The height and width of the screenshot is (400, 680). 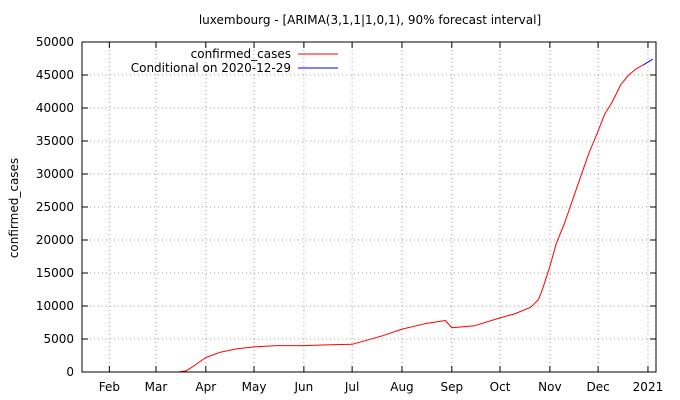 What do you see at coordinates (55, 174) in the screenshot?
I see `y-tick-label: 30000` at bounding box center [55, 174].